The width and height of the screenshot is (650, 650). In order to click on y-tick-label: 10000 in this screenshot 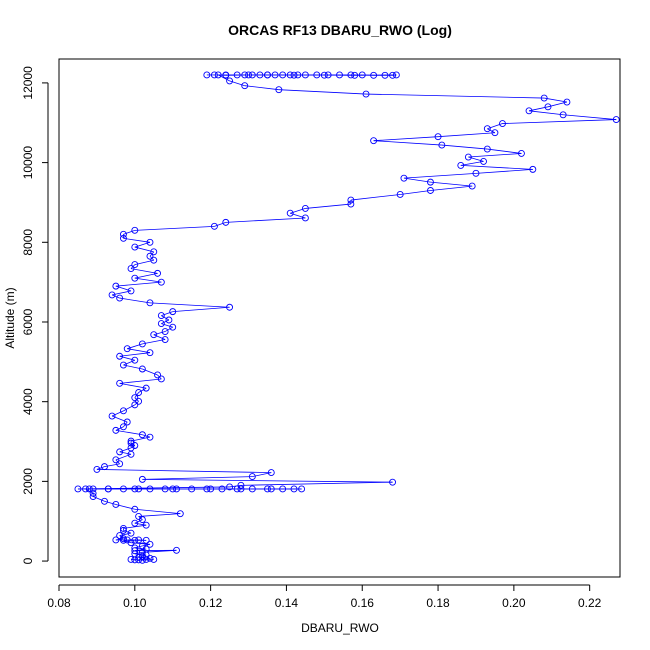, I will do `click(28, 163)`.